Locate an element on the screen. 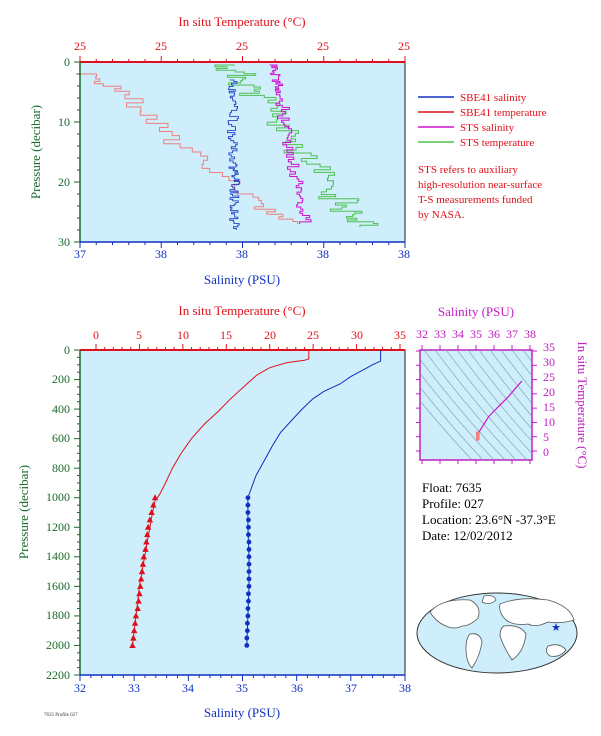  ts-temperature-tick-labels: 0 5 10 15 20 25 30 35 is located at coordinates (549, 399).